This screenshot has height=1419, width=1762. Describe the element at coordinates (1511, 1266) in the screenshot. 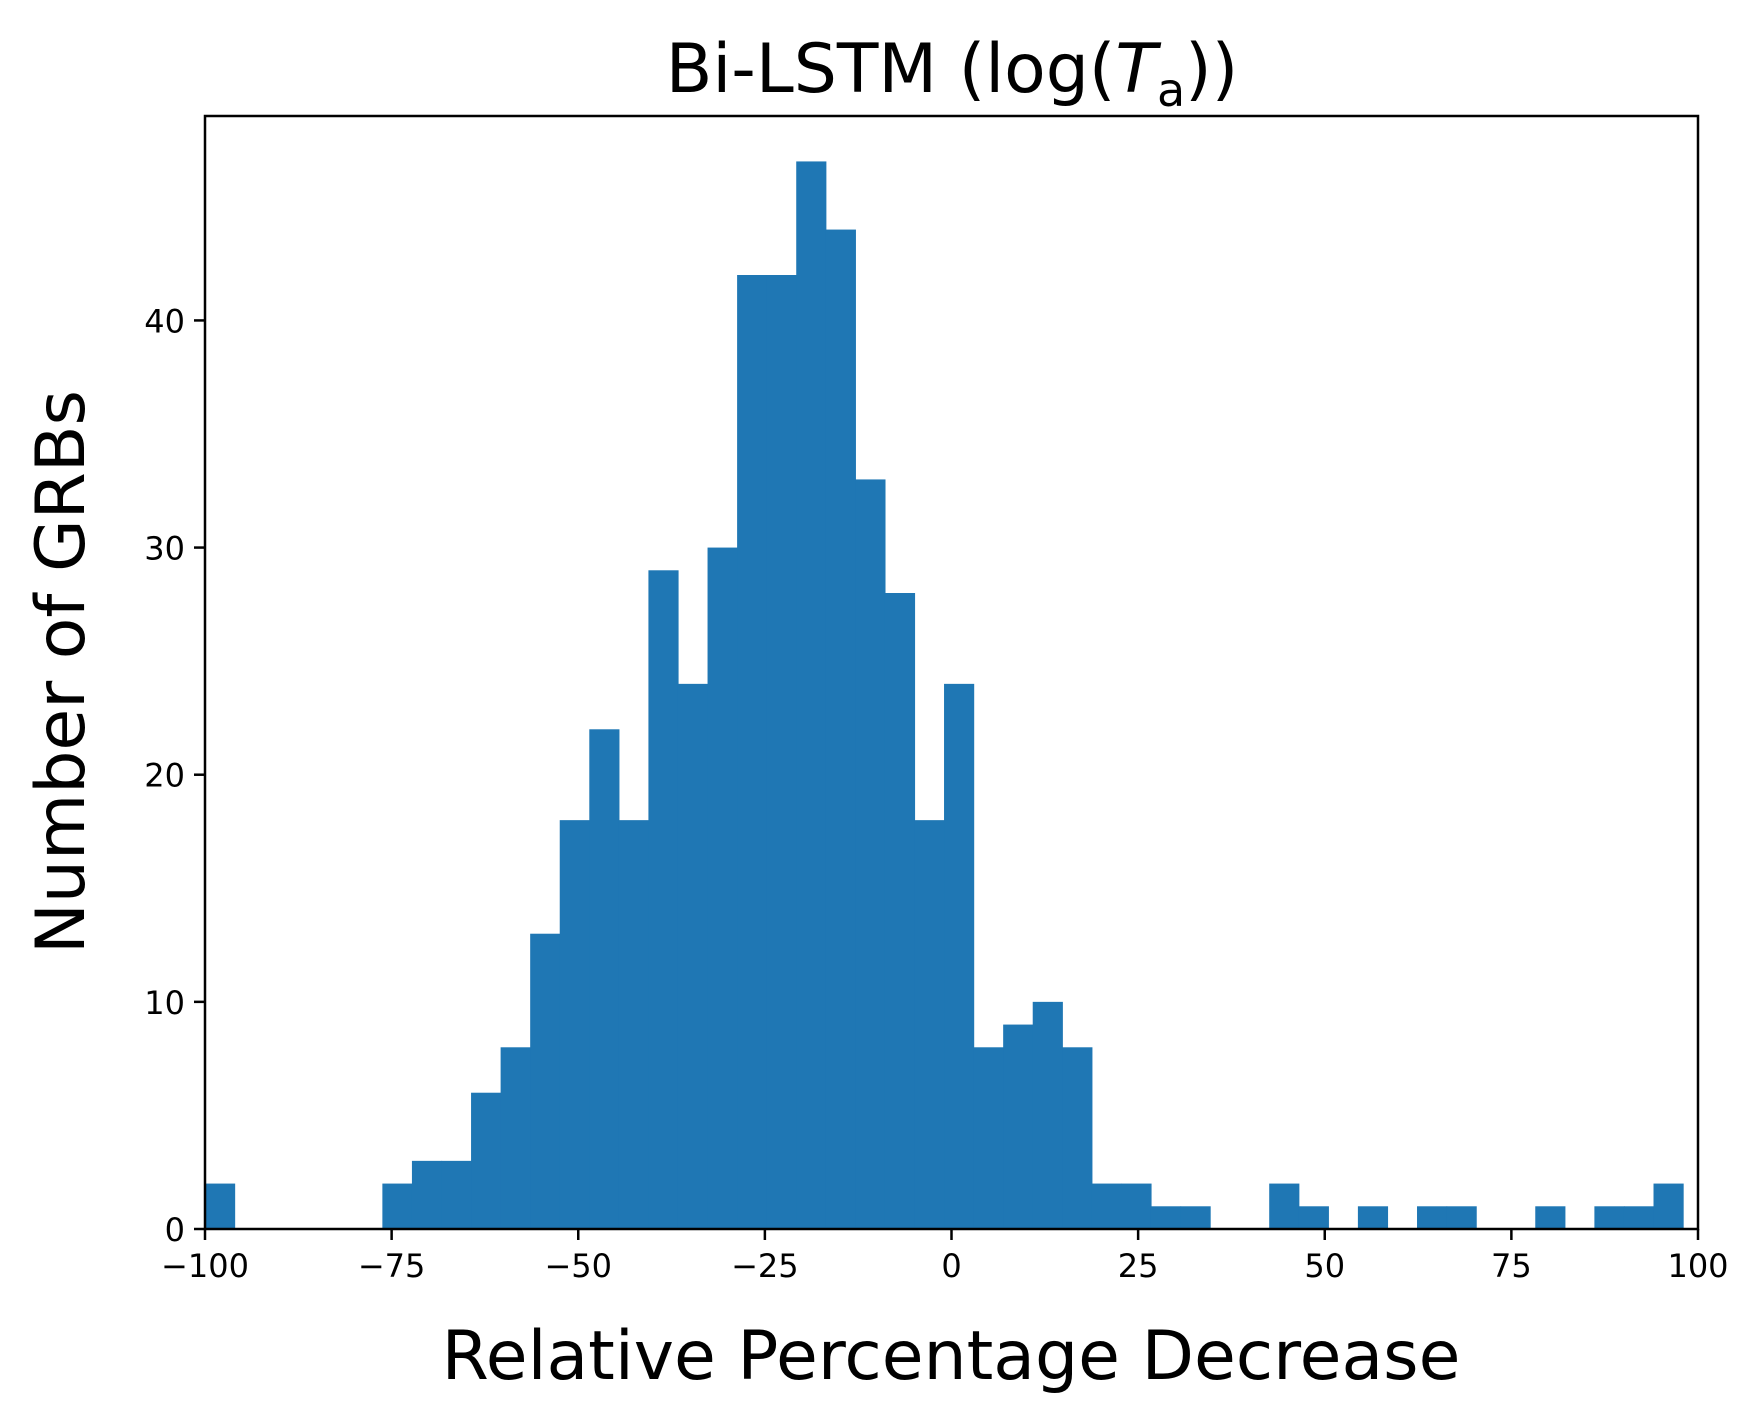

I see `x-tick-label: 75` at that location.